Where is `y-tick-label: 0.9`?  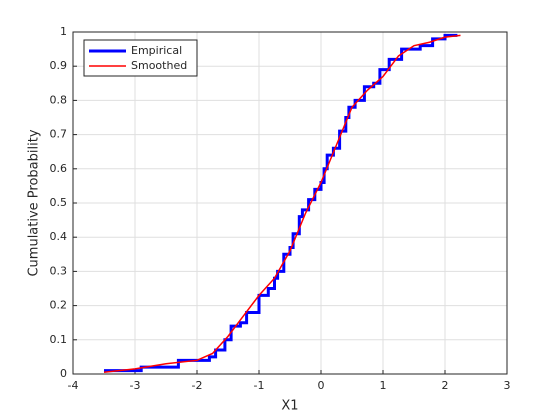
y-tick-label: 0.9 is located at coordinates (59, 65).